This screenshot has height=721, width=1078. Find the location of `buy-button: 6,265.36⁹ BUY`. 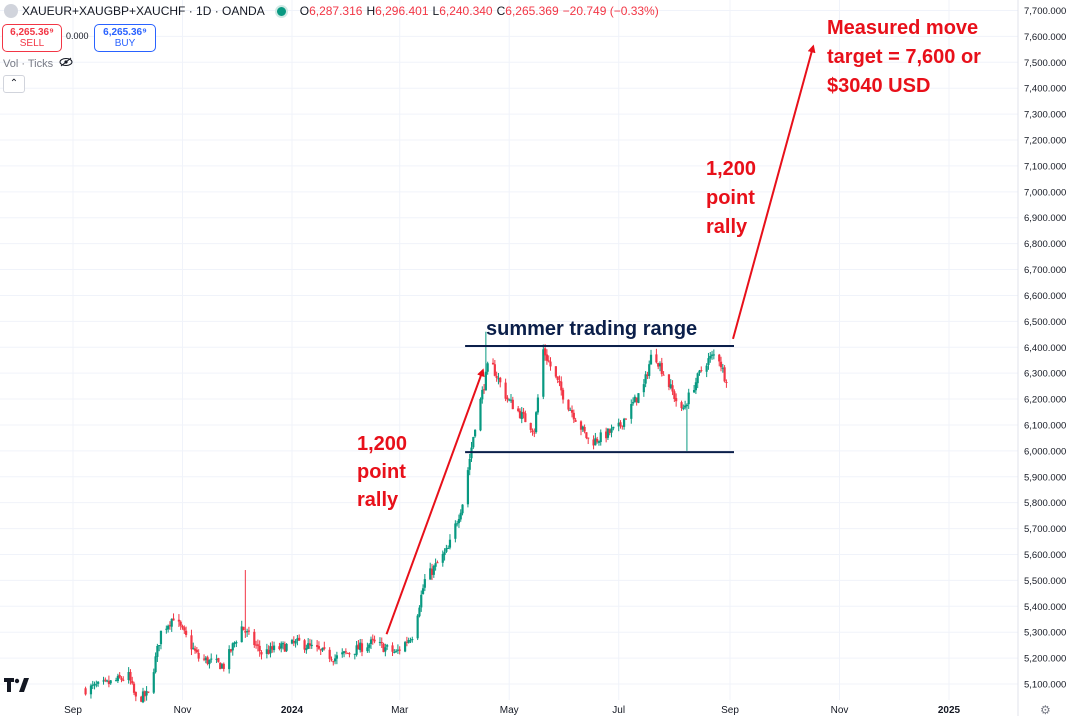

buy-button: 6,265.36⁹ BUY is located at coordinates (125, 38).